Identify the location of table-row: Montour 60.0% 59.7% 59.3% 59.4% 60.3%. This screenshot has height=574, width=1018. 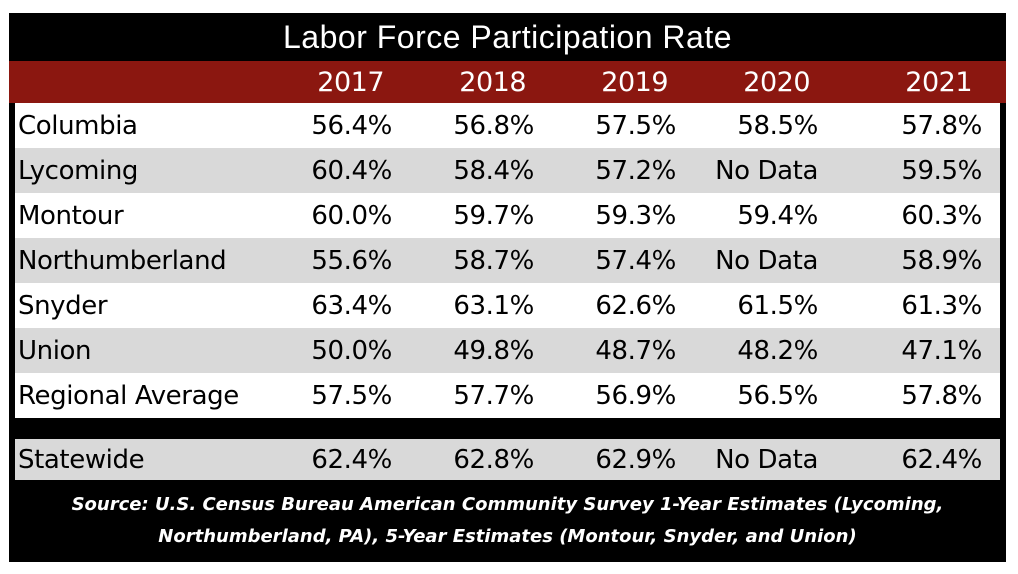
(507, 215).